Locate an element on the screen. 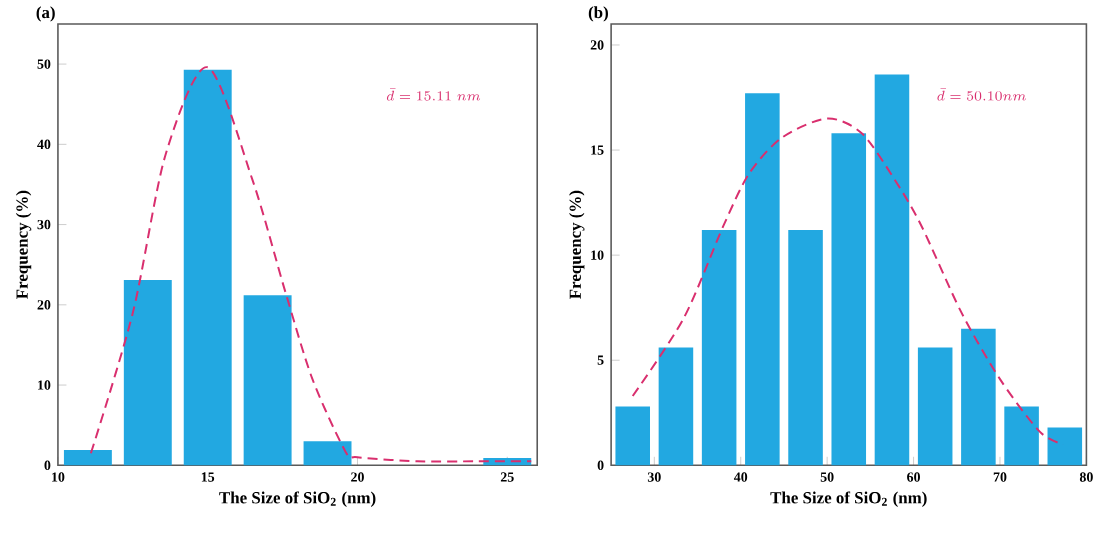  chart-title: (a) is located at coordinates (45, 14).